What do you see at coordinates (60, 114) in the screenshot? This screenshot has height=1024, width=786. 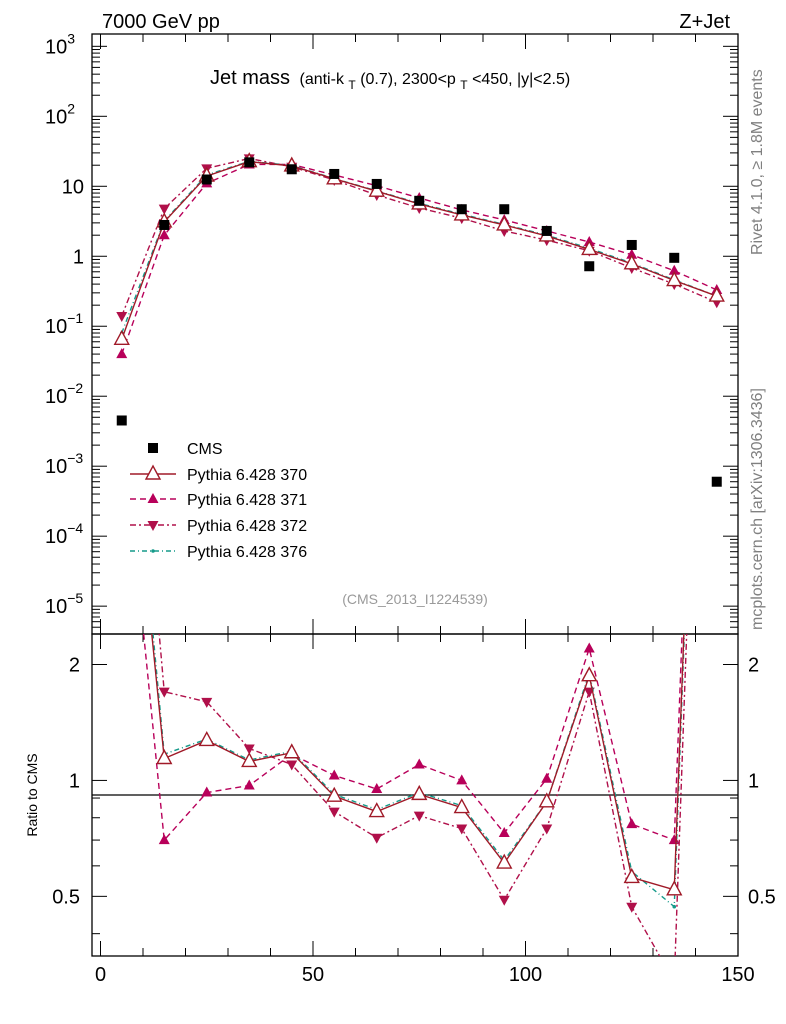 I see `y-tick-label-main: 10²` at bounding box center [60, 114].